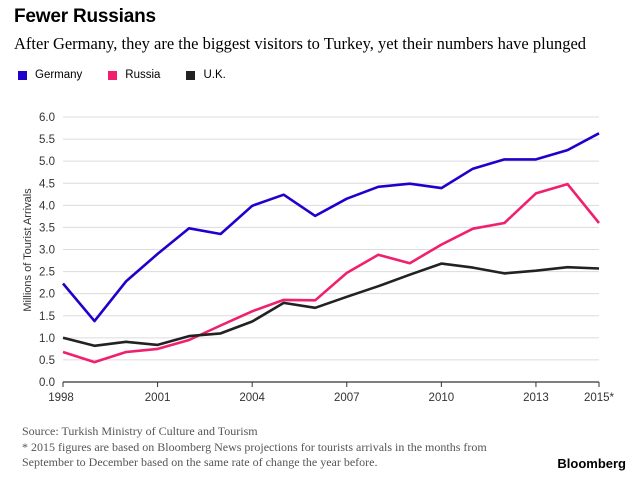 Image resolution: width=640 pixels, height=493 pixels. I want to click on legend-label-germany: Germany, so click(59, 75).